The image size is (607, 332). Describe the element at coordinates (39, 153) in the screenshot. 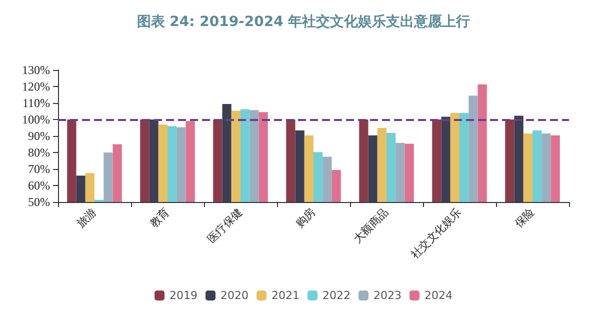

I see `y-tick-label: 80%` at that location.